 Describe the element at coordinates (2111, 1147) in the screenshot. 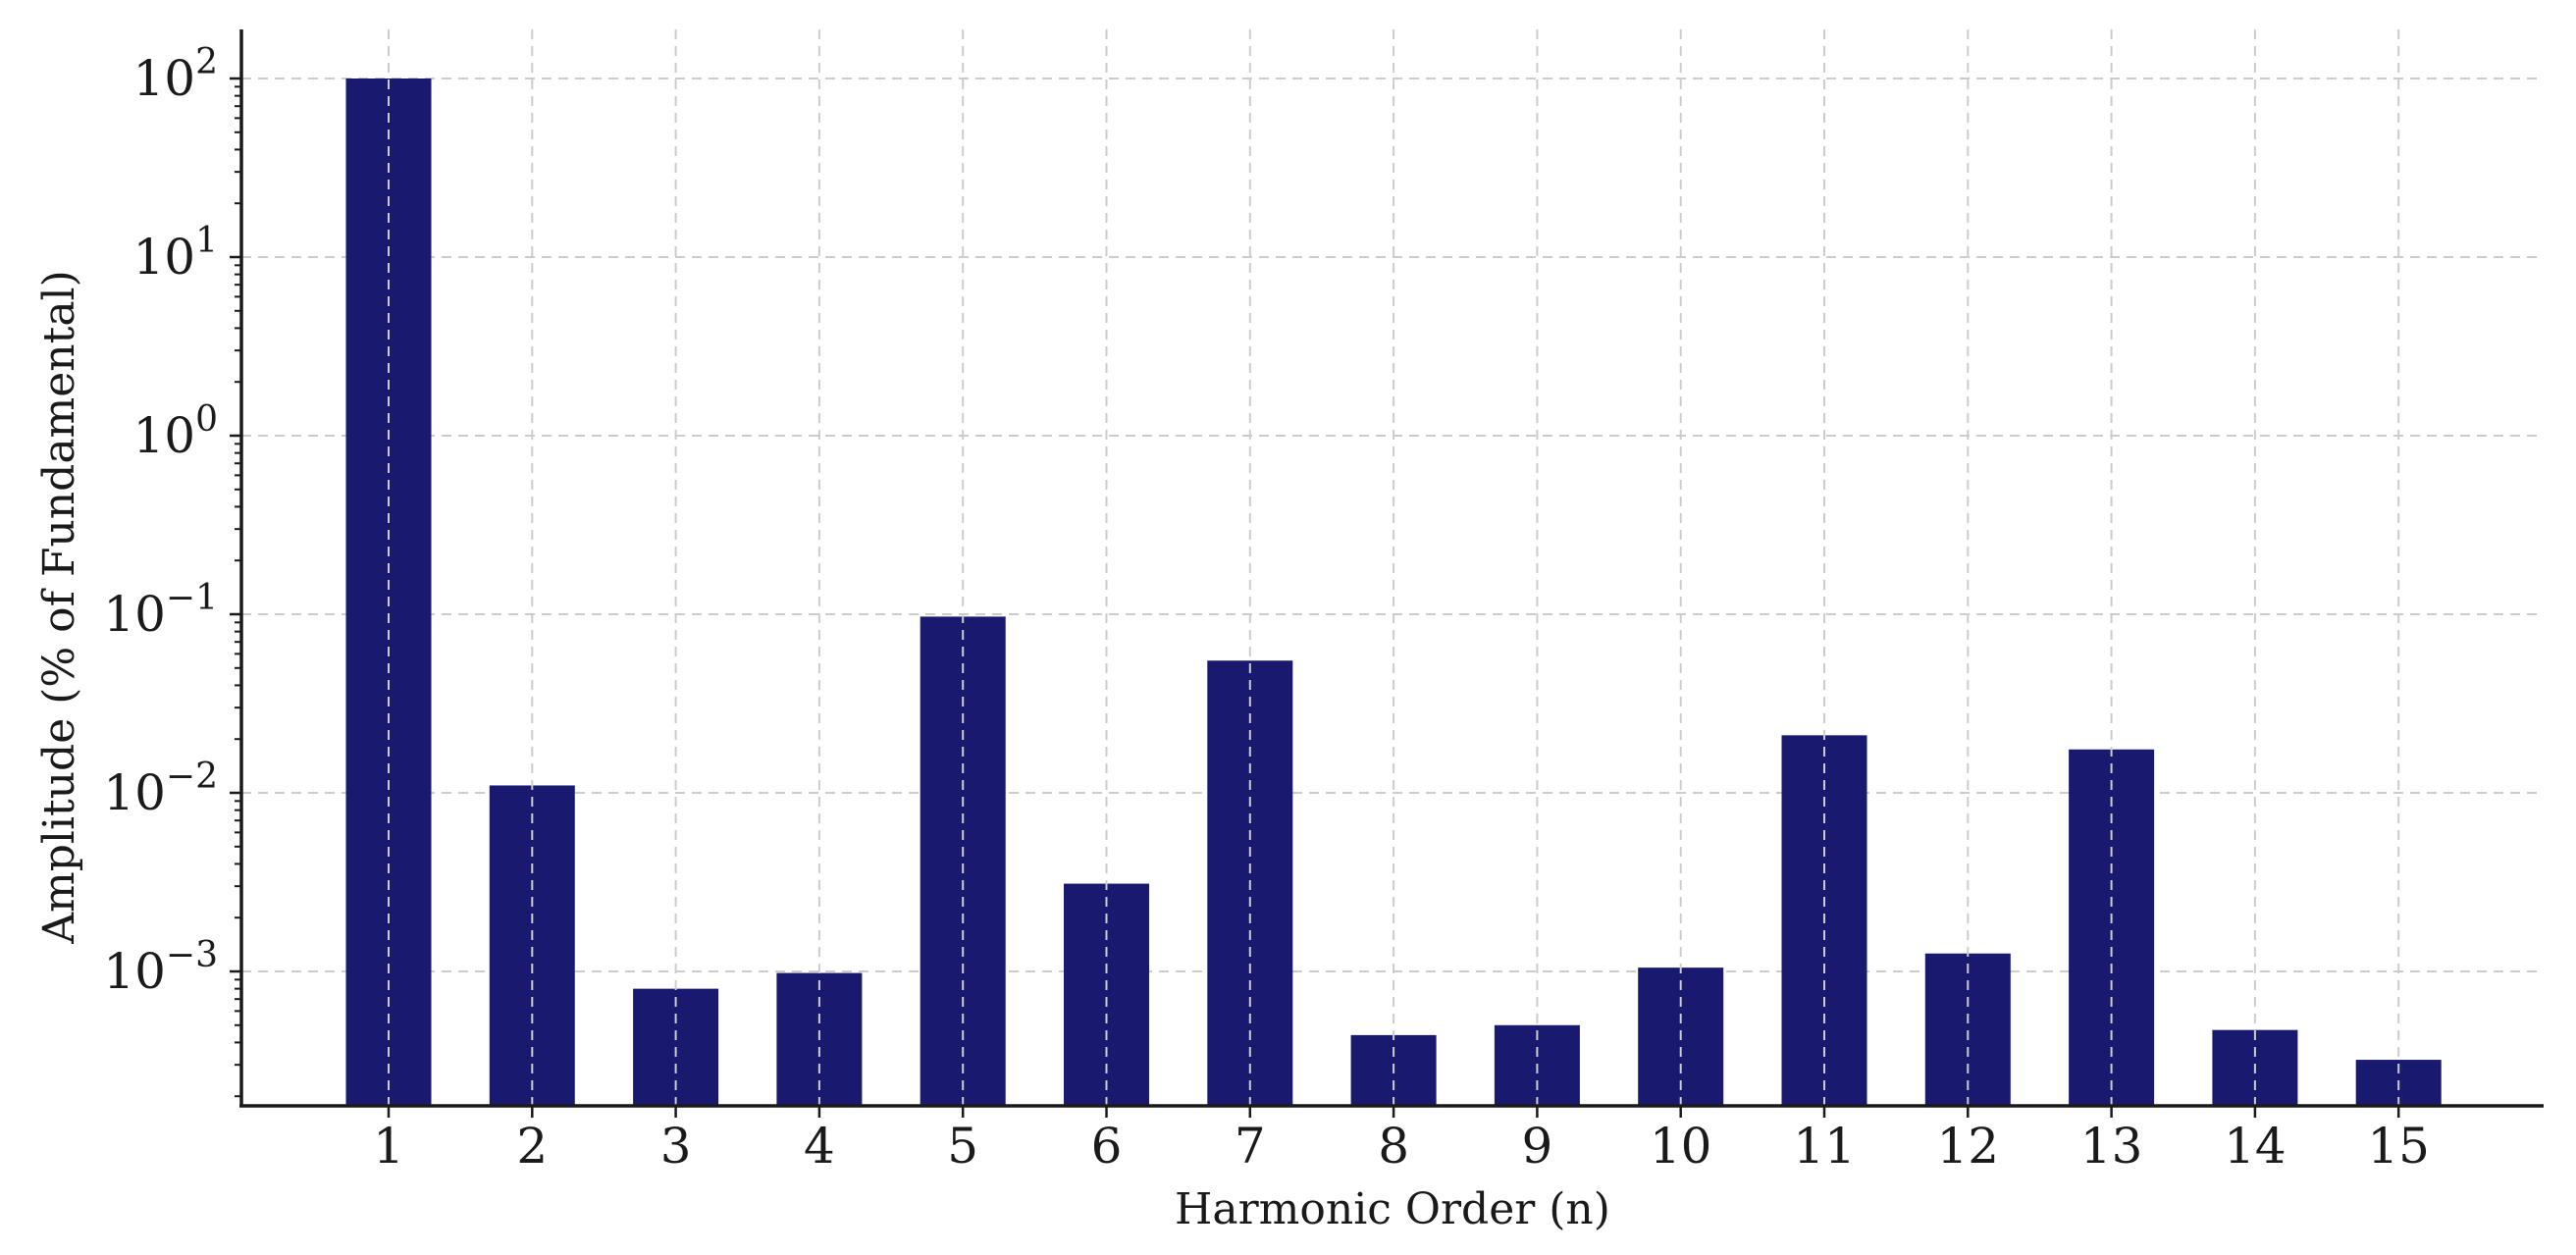

I see `x-tick-label: 13` at that location.